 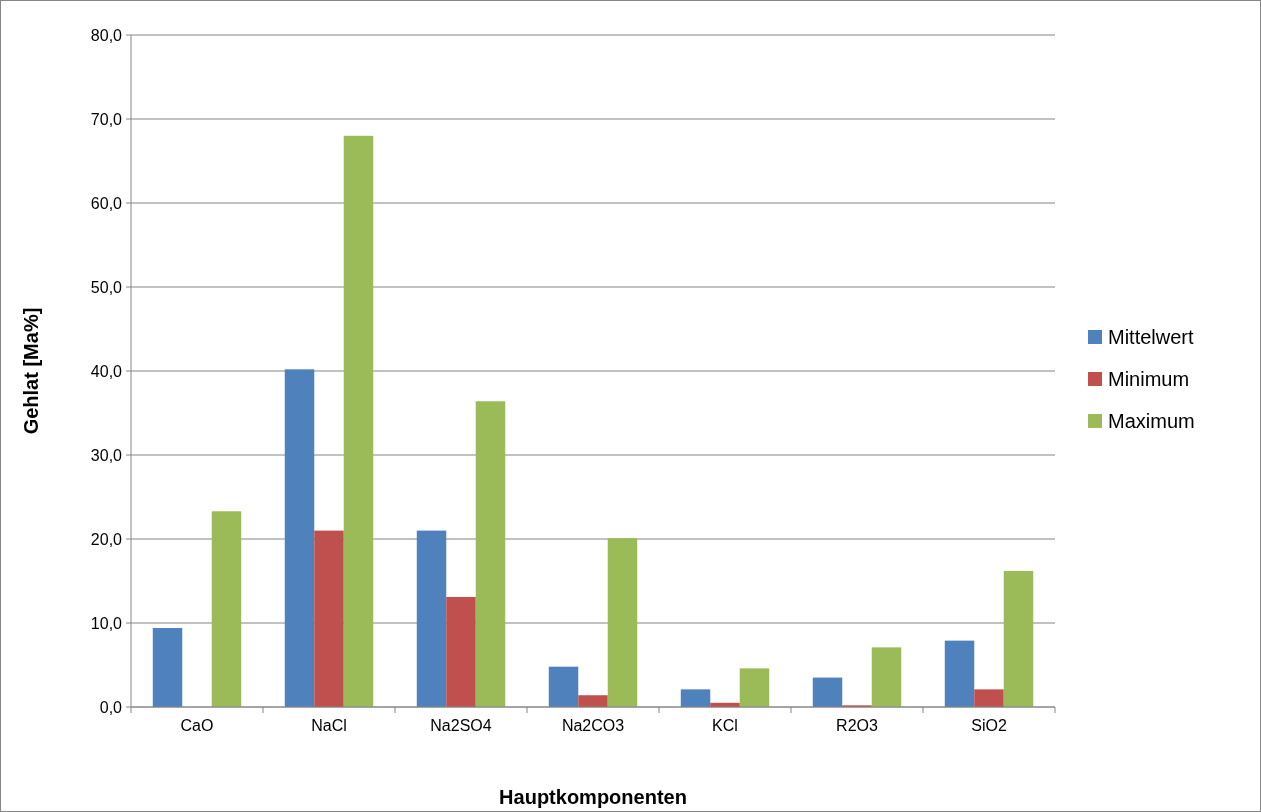 What do you see at coordinates (1149, 379) in the screenshot?
I see `legend-label: Minimum` at bounding box center [1149, 379].